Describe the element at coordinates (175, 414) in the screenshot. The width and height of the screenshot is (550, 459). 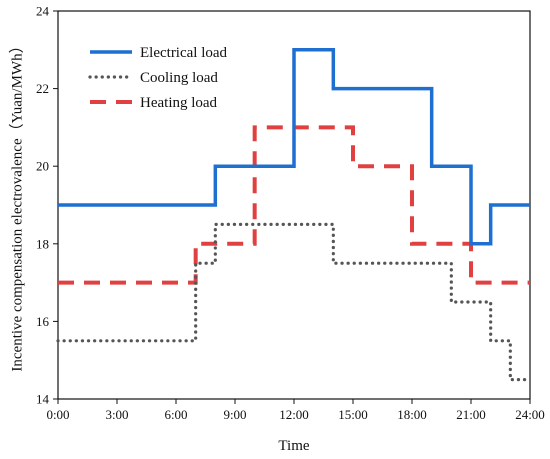
I see `x-tick-label: 6:00` at that location.